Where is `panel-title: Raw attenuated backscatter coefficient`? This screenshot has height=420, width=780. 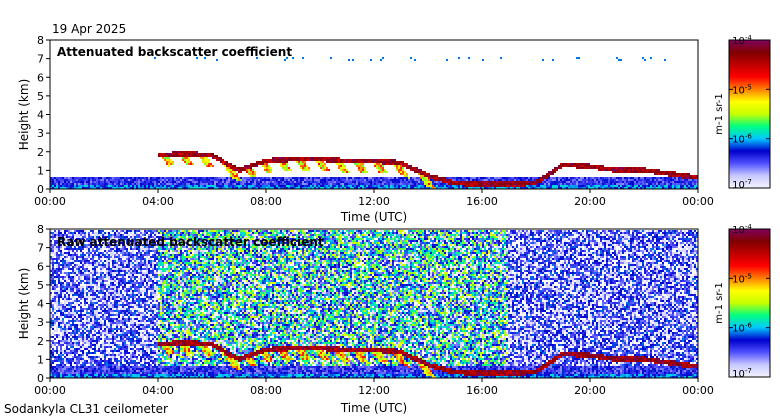 panel-title: Raw attenuated backscatter coefficient is located at coordinates (190, 242).